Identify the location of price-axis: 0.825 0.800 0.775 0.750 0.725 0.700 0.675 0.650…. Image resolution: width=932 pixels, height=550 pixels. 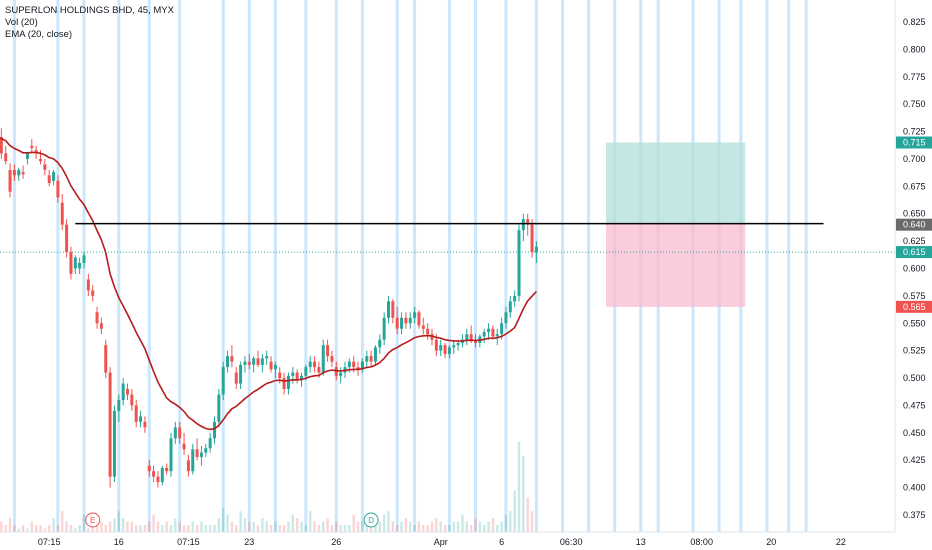
(914, 268).